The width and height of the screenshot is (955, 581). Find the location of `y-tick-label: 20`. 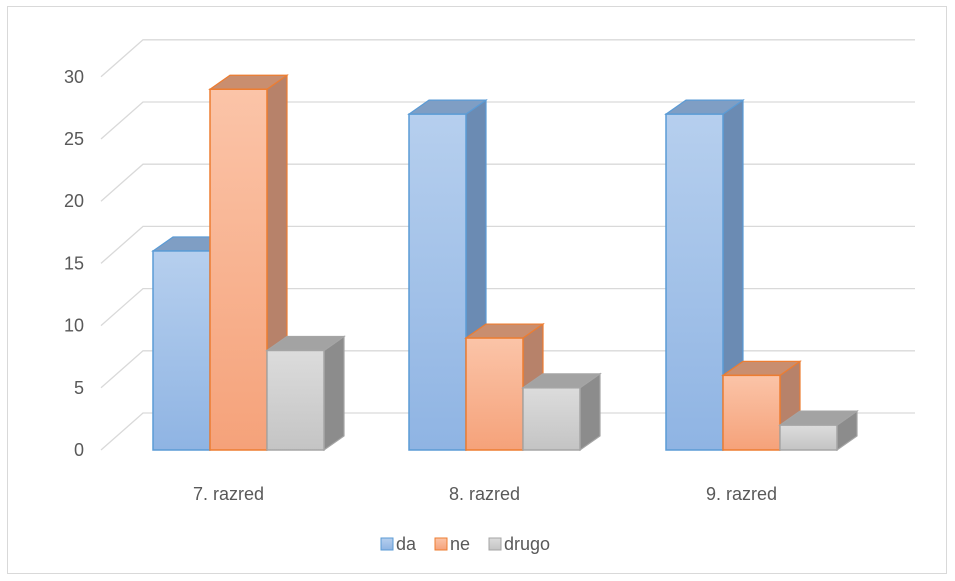

y-tick-label: 20 is located at coordinates (74, 201).